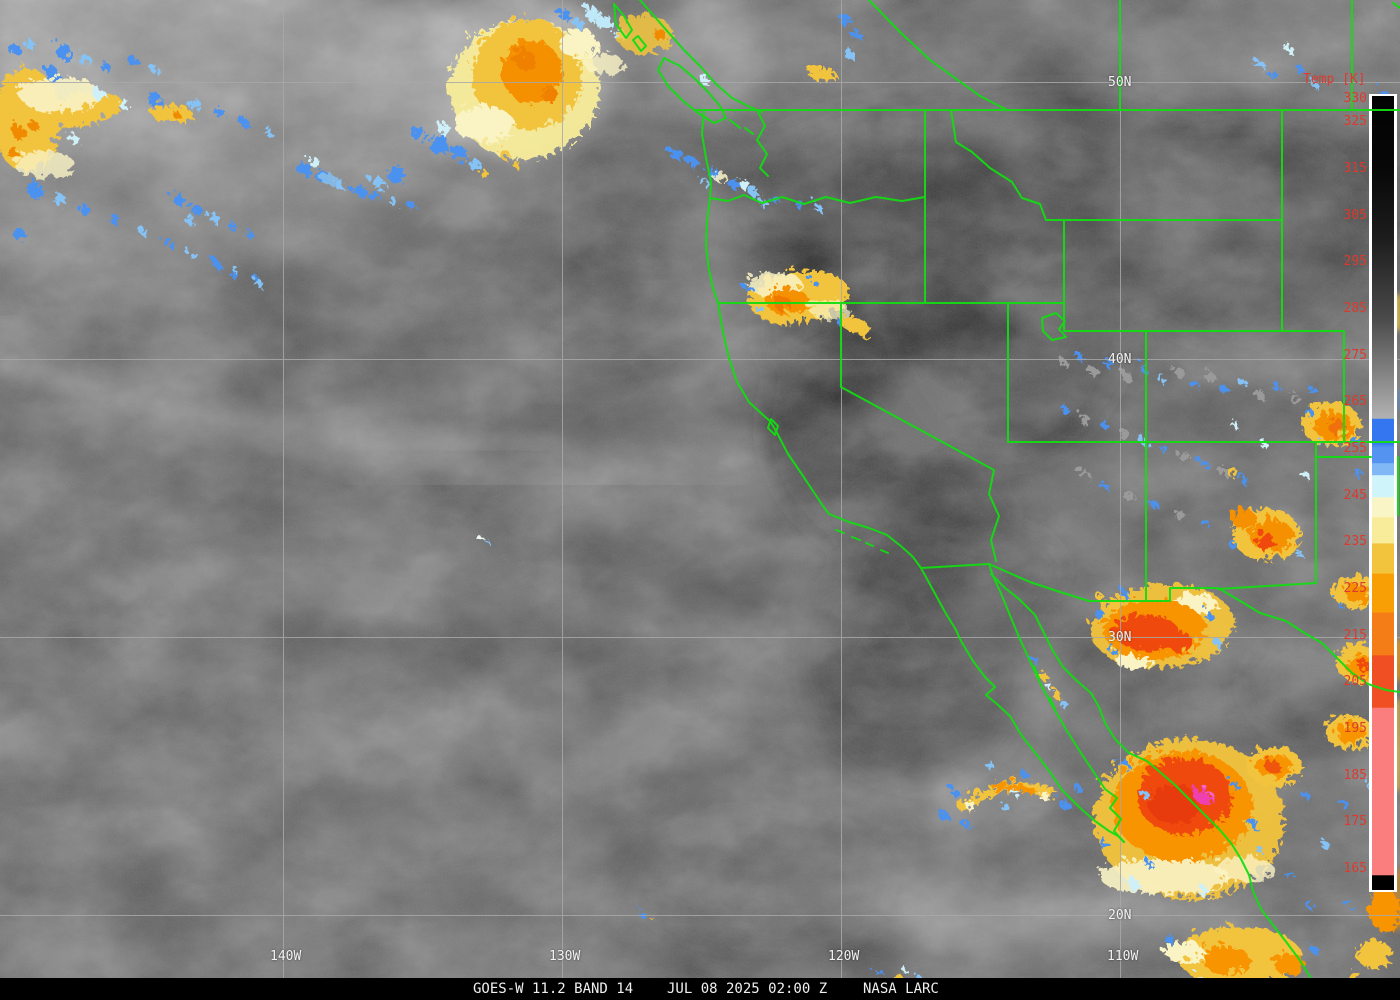  What do you see at coordinates (712, 250) in the screenshot?
I see `oregon-coast` at bounding box center [712, 250].